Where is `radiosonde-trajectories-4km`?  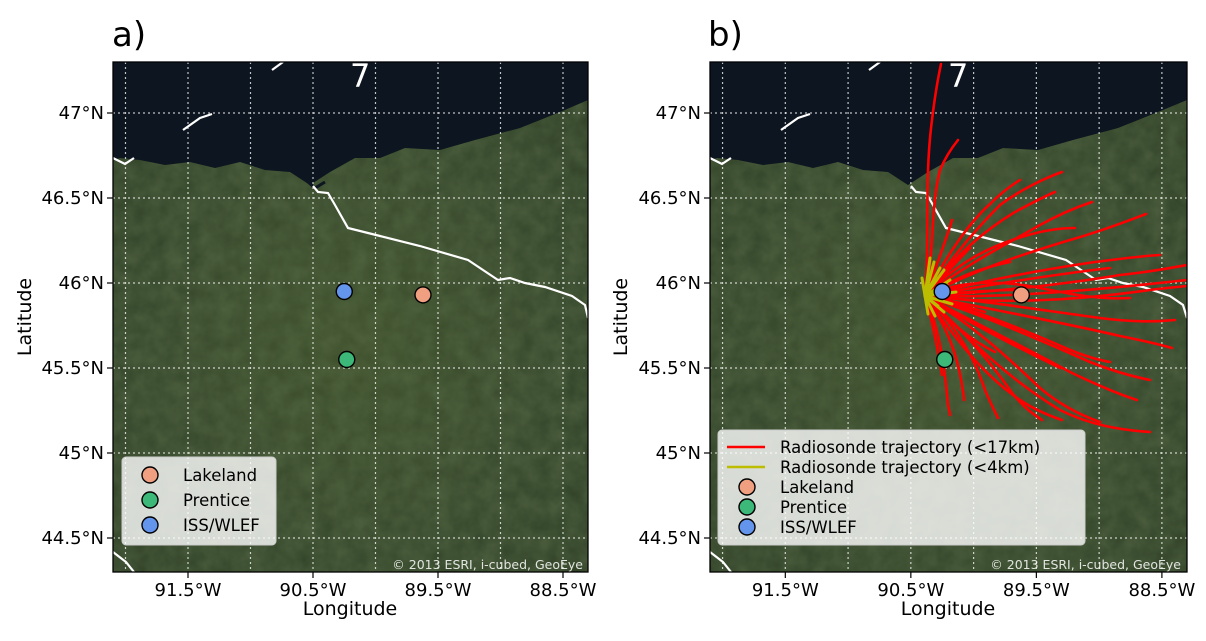
radiosonde-trajectories-4km is located at coordinates (939, 287).